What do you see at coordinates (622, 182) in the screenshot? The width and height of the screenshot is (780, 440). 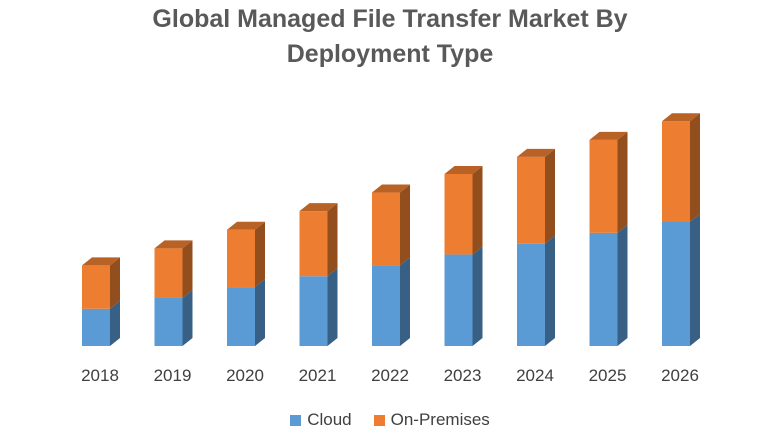 I see `bar-on-premises-2025-side` at bounding box center [622, 182].